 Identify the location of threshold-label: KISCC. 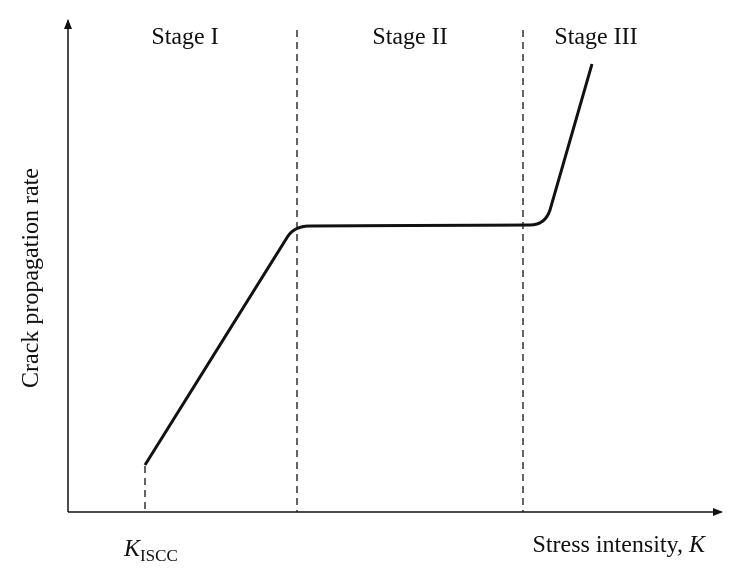
(150, 550).